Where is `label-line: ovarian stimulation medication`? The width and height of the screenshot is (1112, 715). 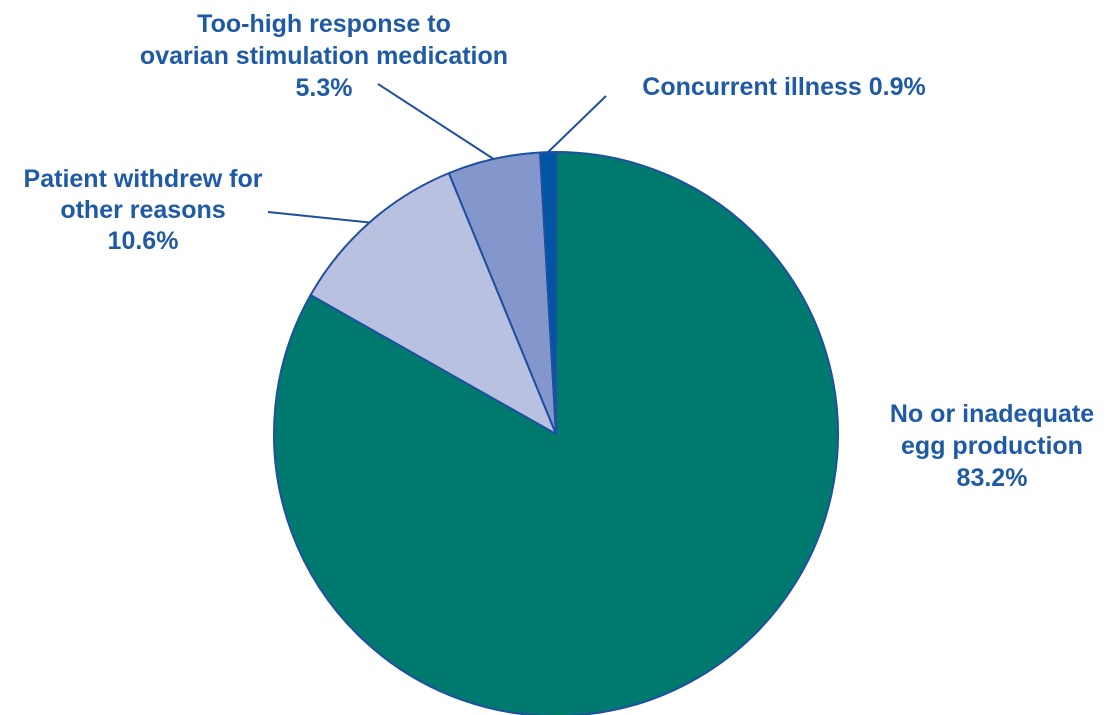
label-line: ovarian stimulation medication is located at coordinates (324, 56).